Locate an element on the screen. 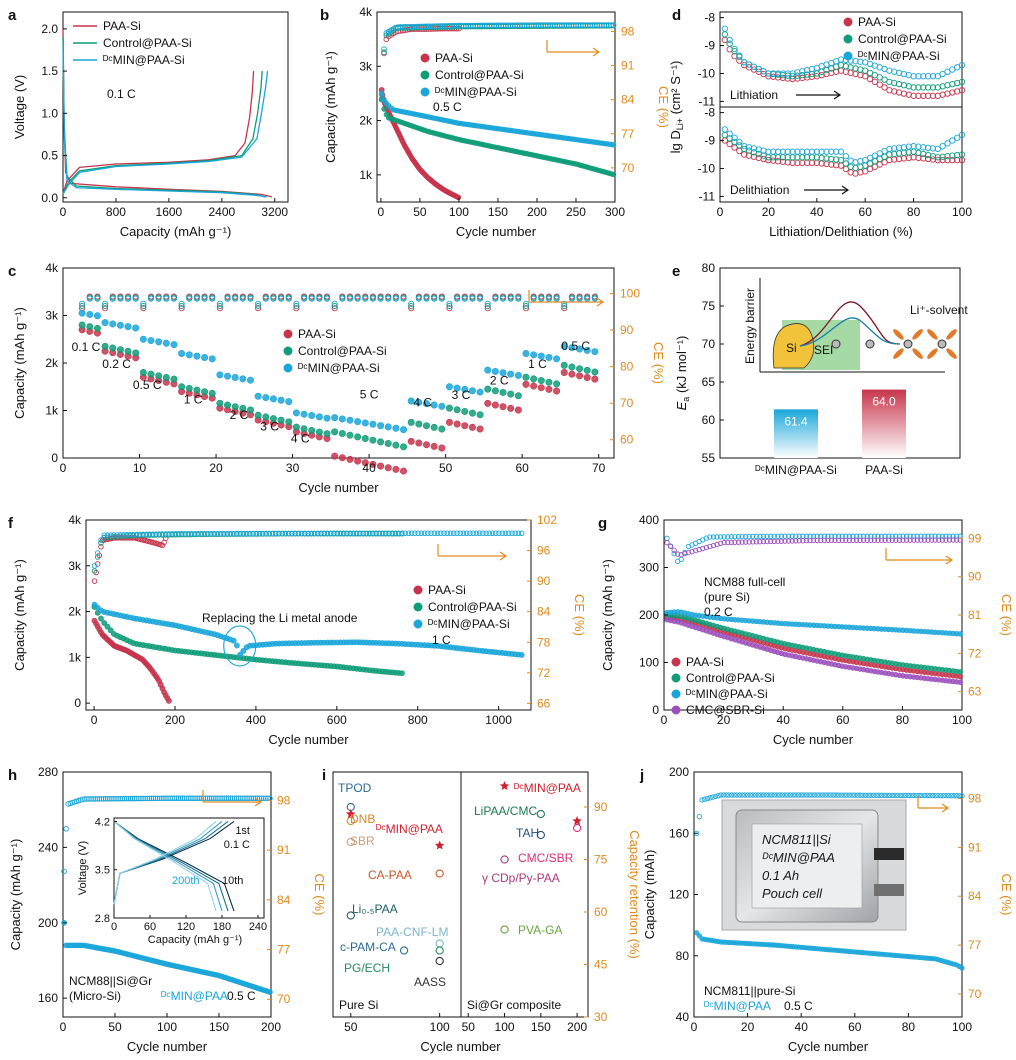 This screenshot has height=1060, width=1016. panel-h-rate-note: 0.5 C is located at coordinates (241, 996).